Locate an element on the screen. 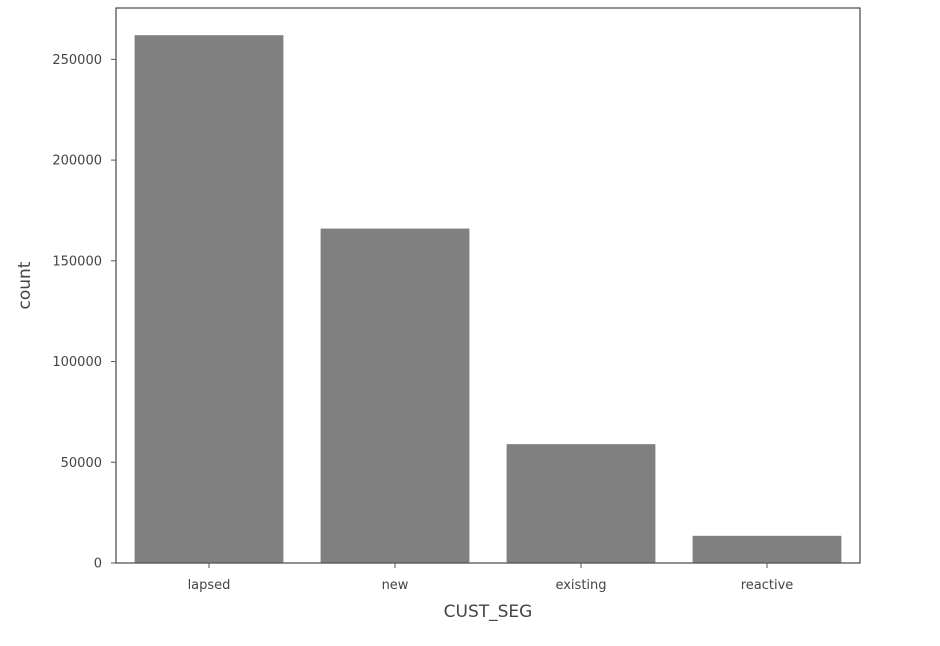  bar-new is located at coordinates (395, 395).